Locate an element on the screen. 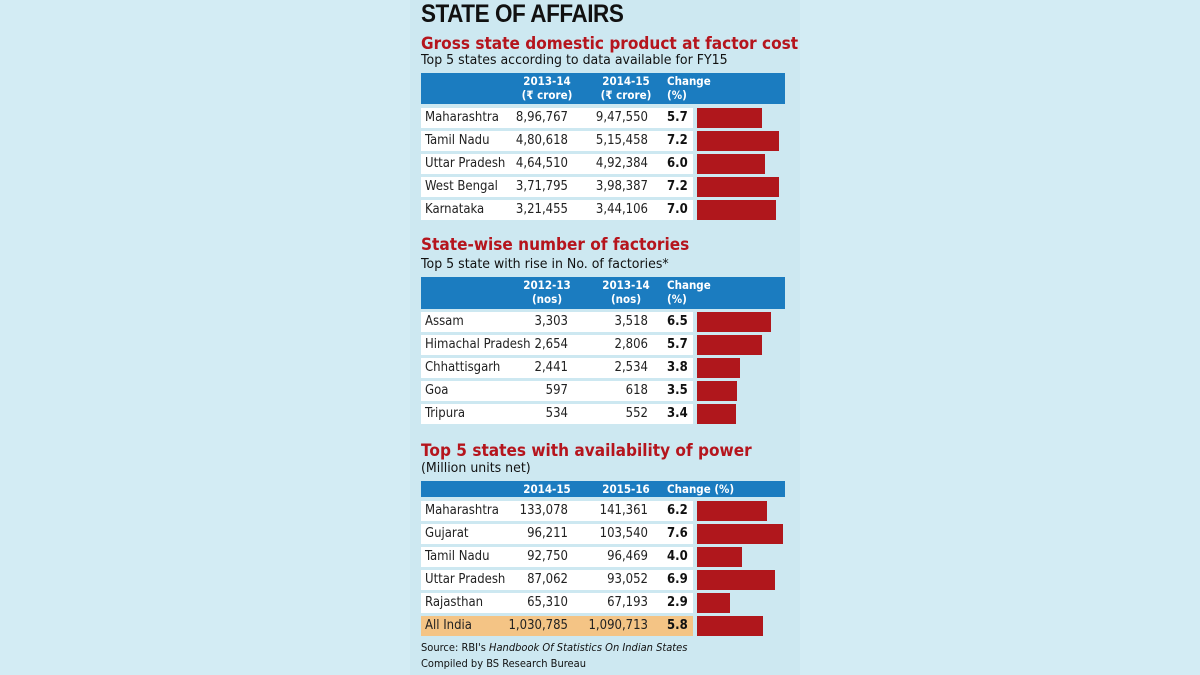 The width and height of the screenshot is (1200, 675). table-row: Uttar Pradesh 87,062 93,052 6.9 is located at coordinates (557, 580).